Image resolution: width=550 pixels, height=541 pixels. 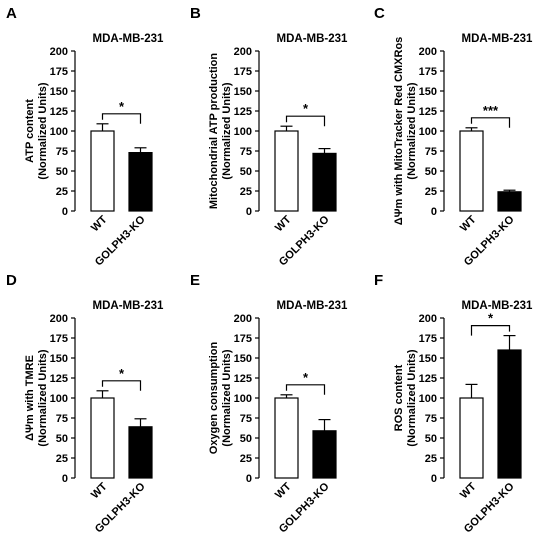 I want to click on y-axis-label: ΔΨm with TMRE, so click(x=30, y=398).